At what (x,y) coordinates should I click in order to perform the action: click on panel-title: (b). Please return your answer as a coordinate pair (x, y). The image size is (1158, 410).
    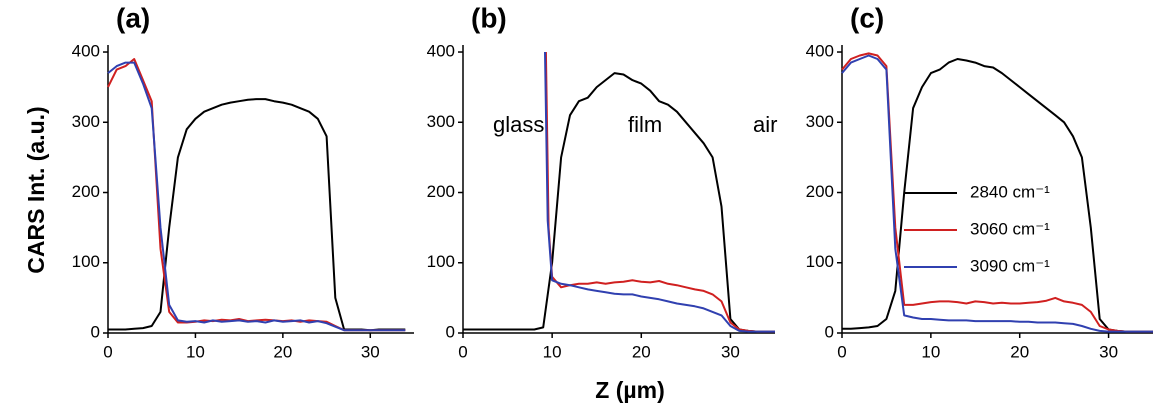
    Looking at the image, I should click on (489, 17).